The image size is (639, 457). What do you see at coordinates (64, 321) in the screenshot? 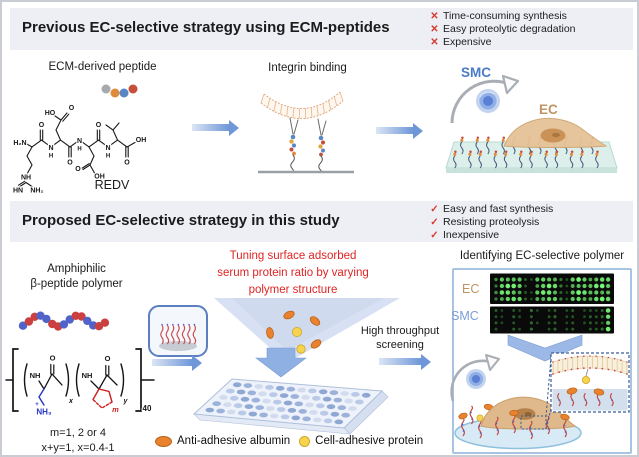
I see `polymer-bead-chain` at bounding box center [64, 321].